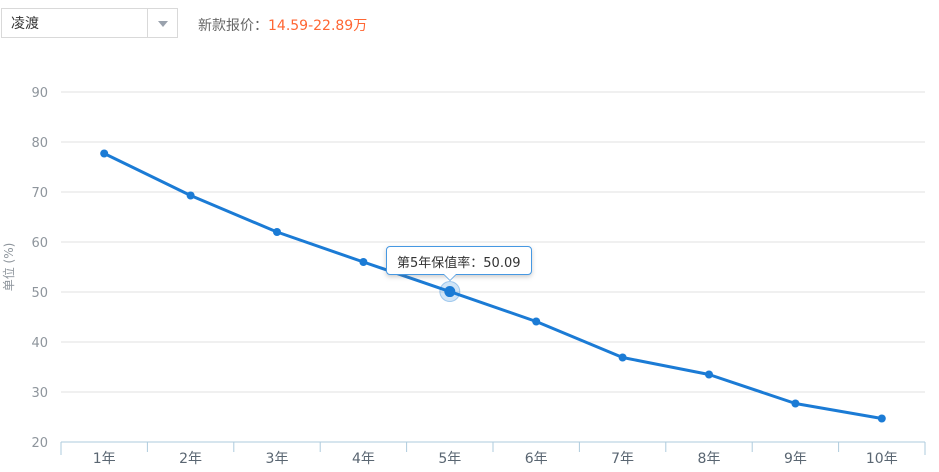 Image resolution: width=939 pixels, height=472 pixels. I want to click on x-tick-label: 8年, so click(709, 459).